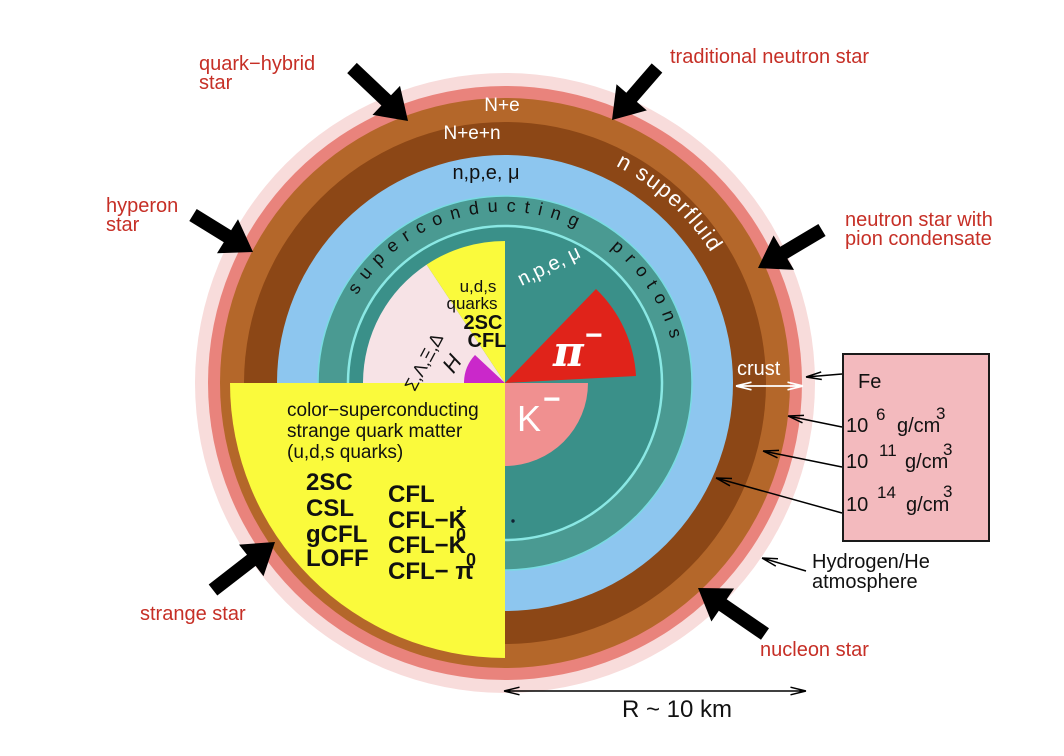 Image resolution: width=1064 pixels, height=756 pixels. Describe the element at coordinates (871, 562) in the screenshot. I see `hydrogen-atmosphere-label-line1: Hydrogen/He` at that location.